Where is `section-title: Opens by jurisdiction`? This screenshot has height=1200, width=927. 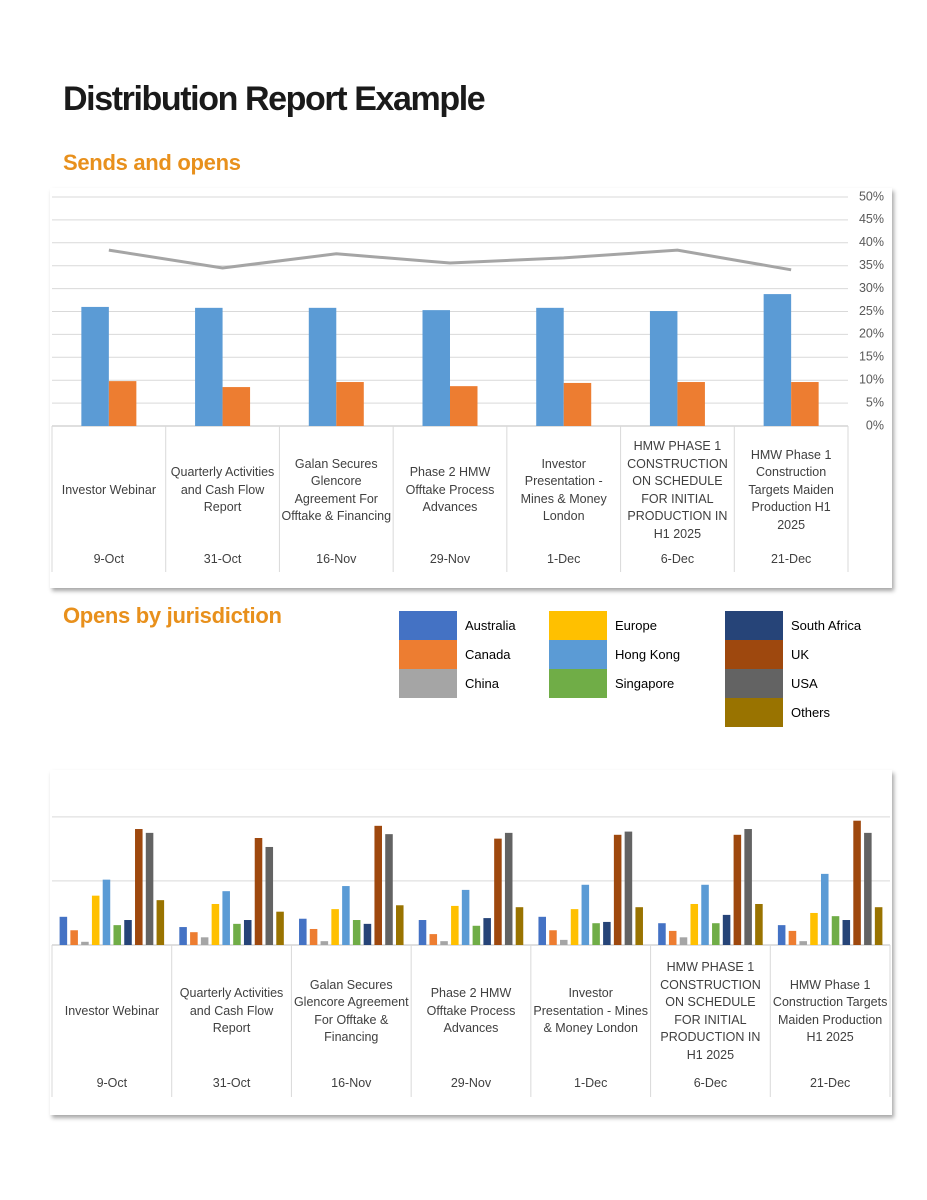
section-title: Opens by jurisdiction is located at coordinates (172, 615).